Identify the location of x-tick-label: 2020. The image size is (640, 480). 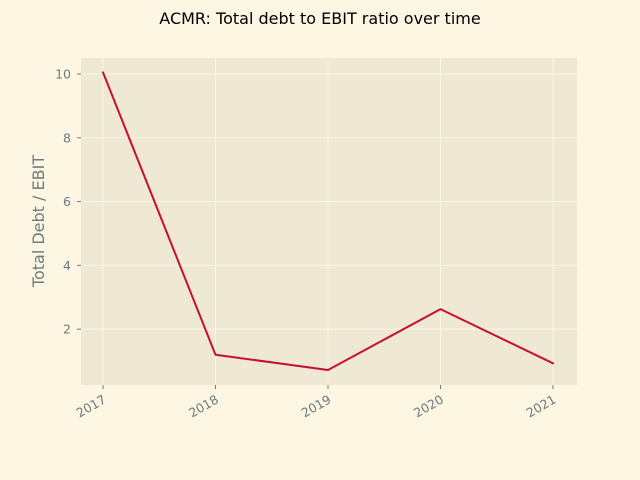
(428, 406).